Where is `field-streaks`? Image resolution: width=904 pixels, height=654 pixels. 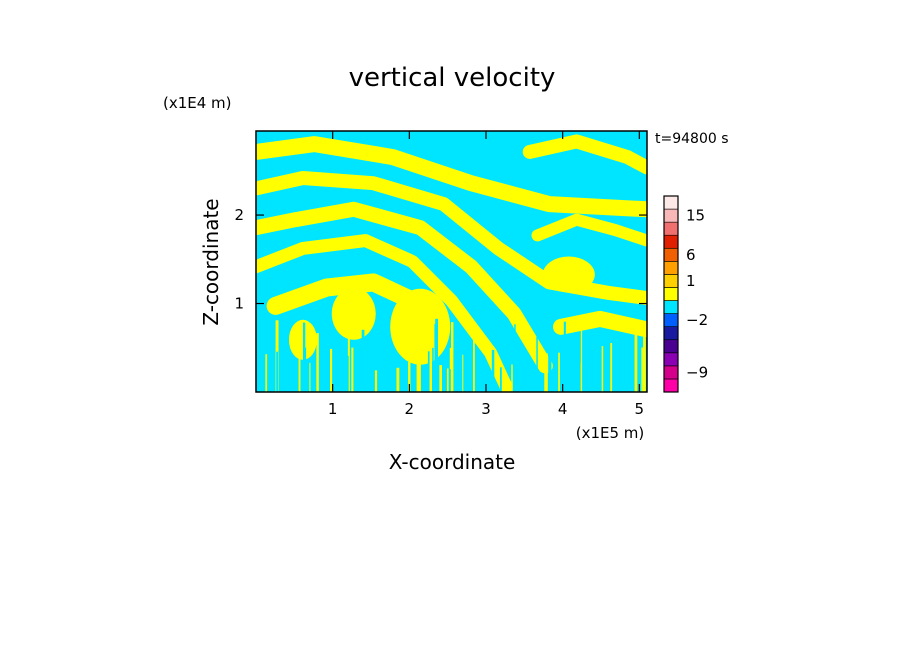 field-streaks is located at coordinates (452, 355).